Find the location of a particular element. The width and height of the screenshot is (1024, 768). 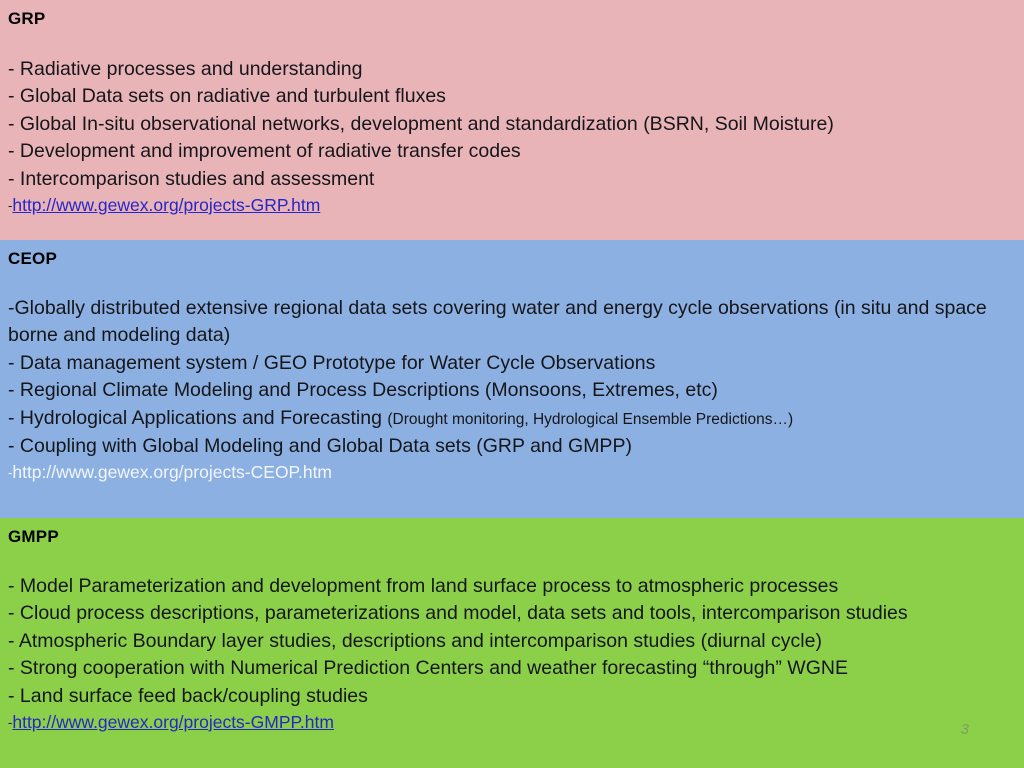

gmpp-url-line: -http://www.gewex.org/projects-GMPP.htm is located at coordinates (513, 722).